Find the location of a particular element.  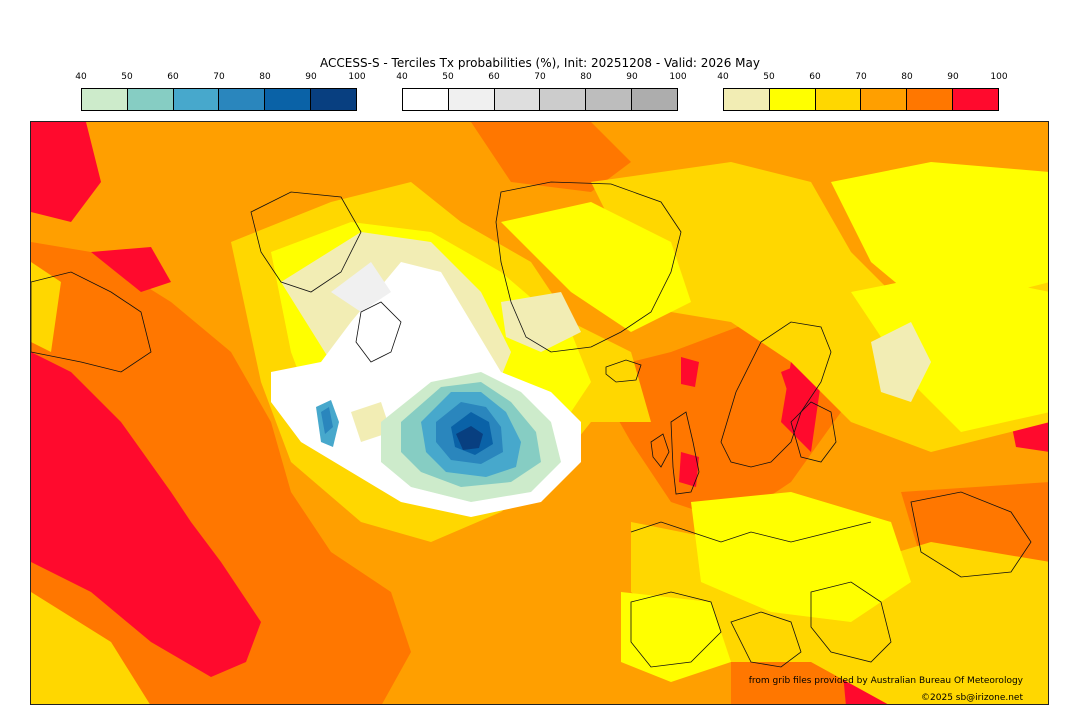

field-red-northwest is located at coordinates (66, 172).